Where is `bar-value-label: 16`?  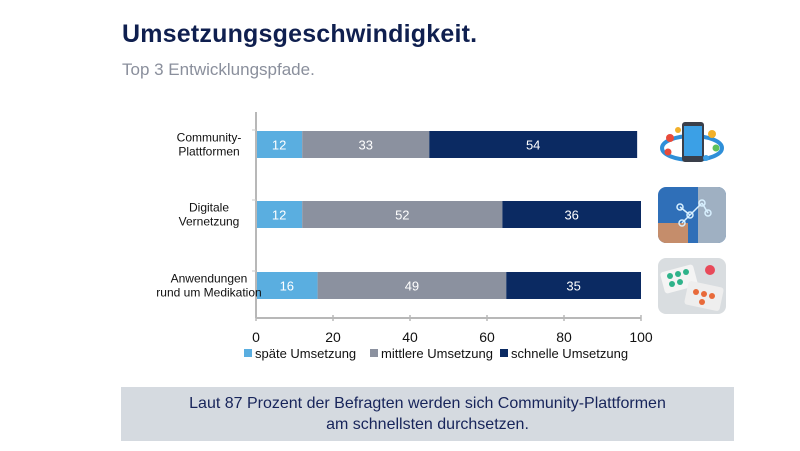 bar-value-label: 16 is located at coordinates (287, 286).